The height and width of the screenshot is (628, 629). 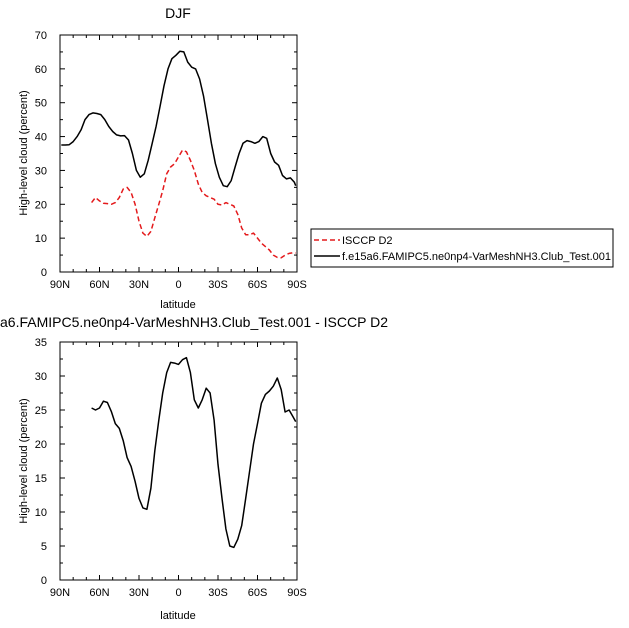 I want to click on top-y-axis-label: High-level cloud (percent), so click(x=24, y=152).